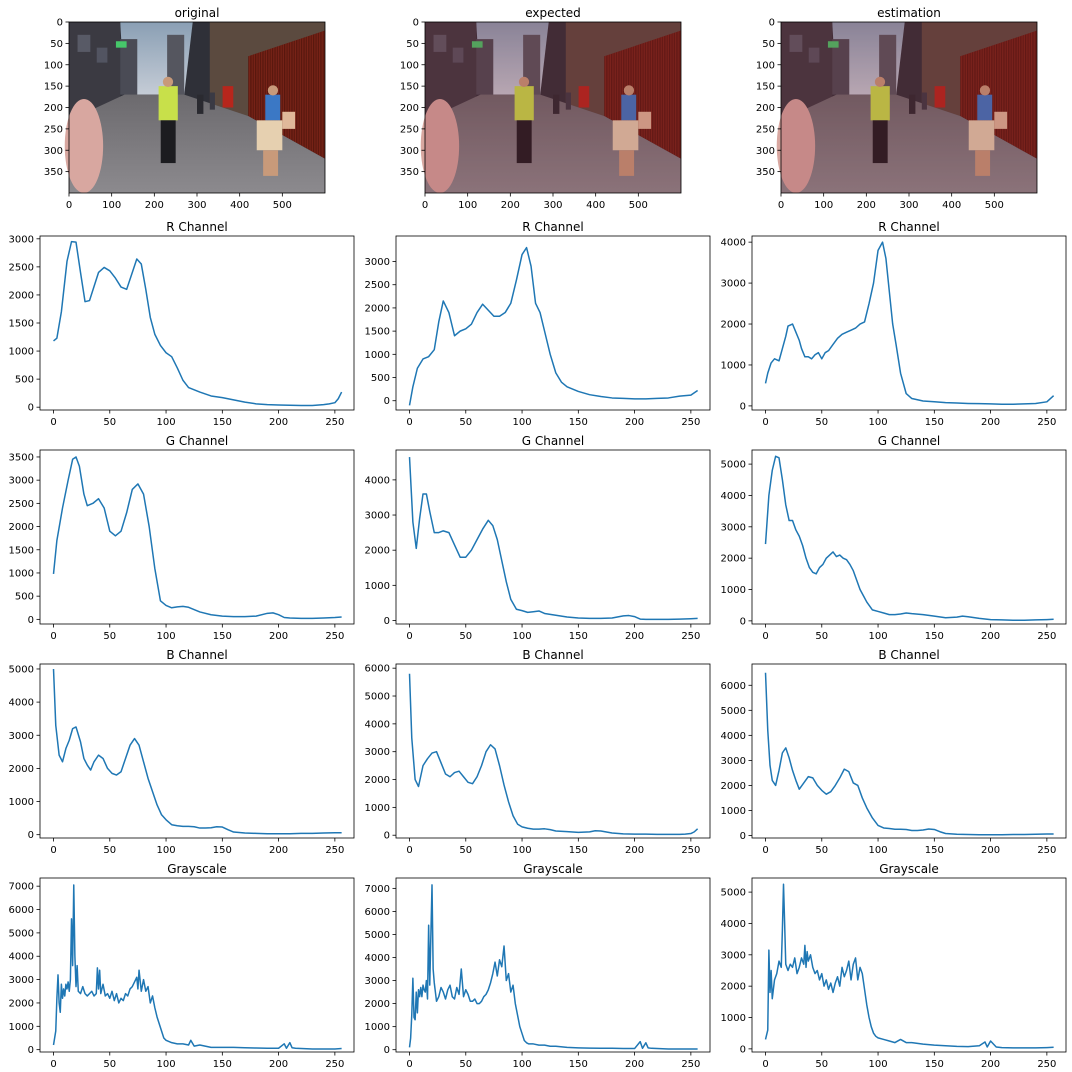  I want to click on y-tick-label: 5000, so click(21, 669).